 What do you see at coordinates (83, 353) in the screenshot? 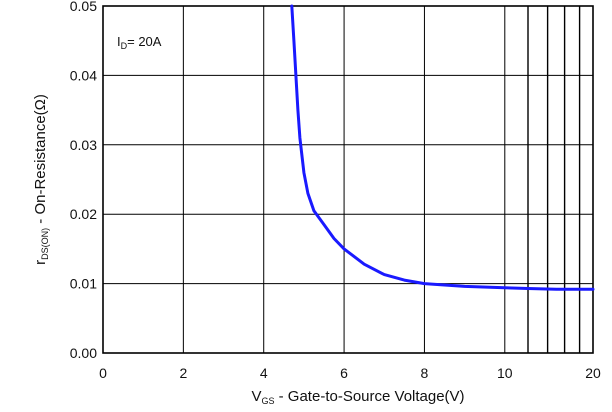
I see `y-tick-label: 0.00` at bounding box center [83, 353].